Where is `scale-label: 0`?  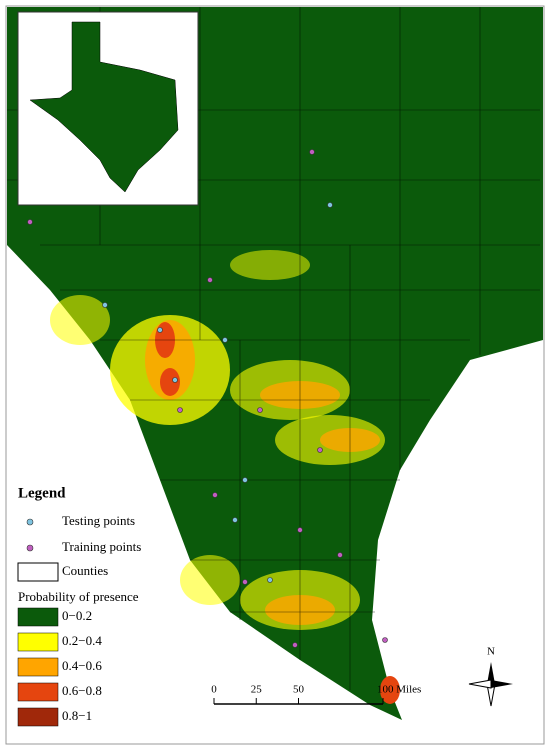 scale-label: 0 is located at coordinates (214, 690).